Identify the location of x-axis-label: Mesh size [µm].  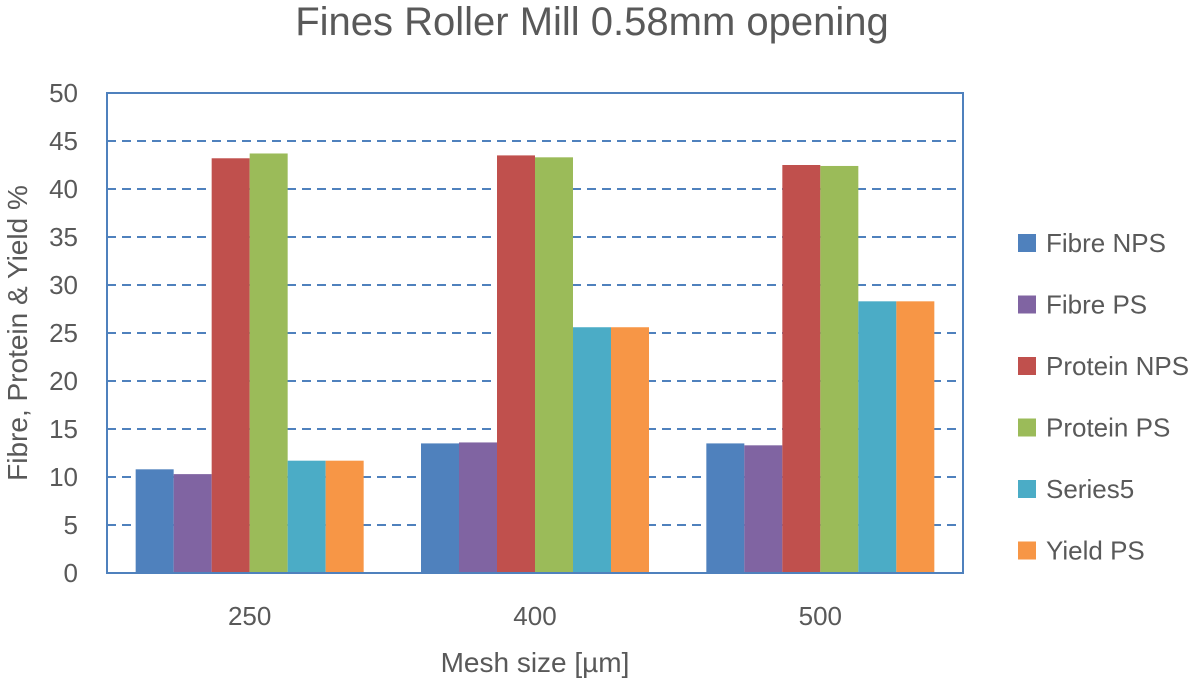
(535, 662).